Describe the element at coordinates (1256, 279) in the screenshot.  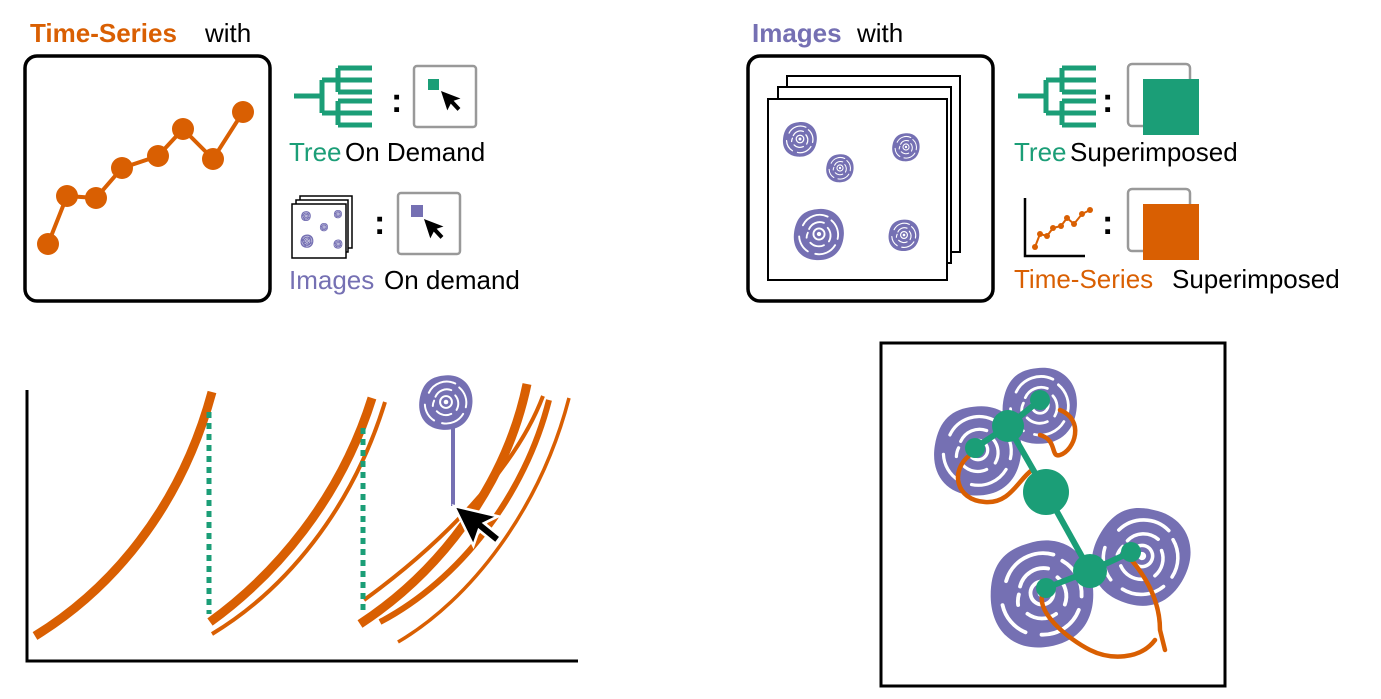
I see `ts-superimposed-rest: Superimposed` at that location.